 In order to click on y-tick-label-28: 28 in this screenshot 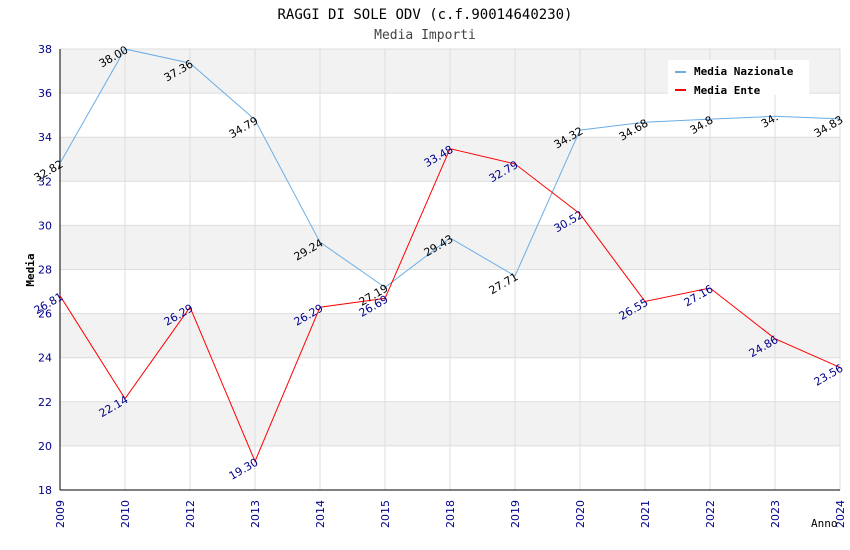, I will do `click(45, 270)`.